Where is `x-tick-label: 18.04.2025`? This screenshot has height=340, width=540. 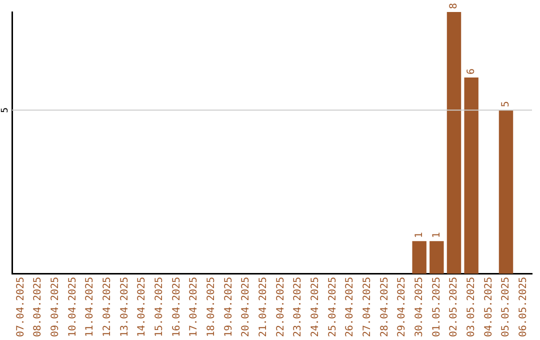
x-tick-label: 18.04.2025 is located at coordinates (211, 307).